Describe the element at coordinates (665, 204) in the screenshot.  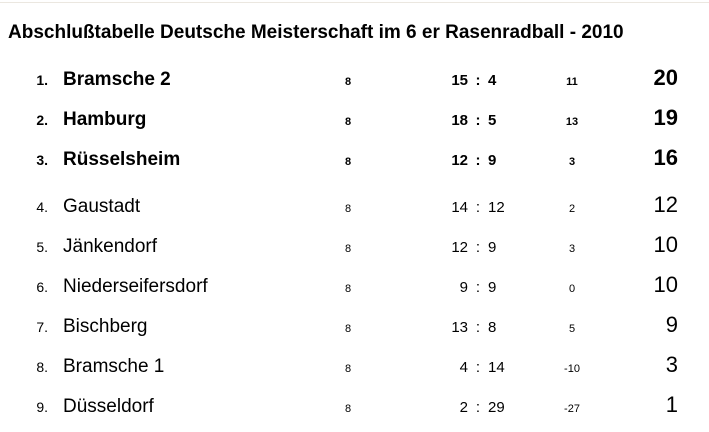
I see `points-value: 12` at that location.